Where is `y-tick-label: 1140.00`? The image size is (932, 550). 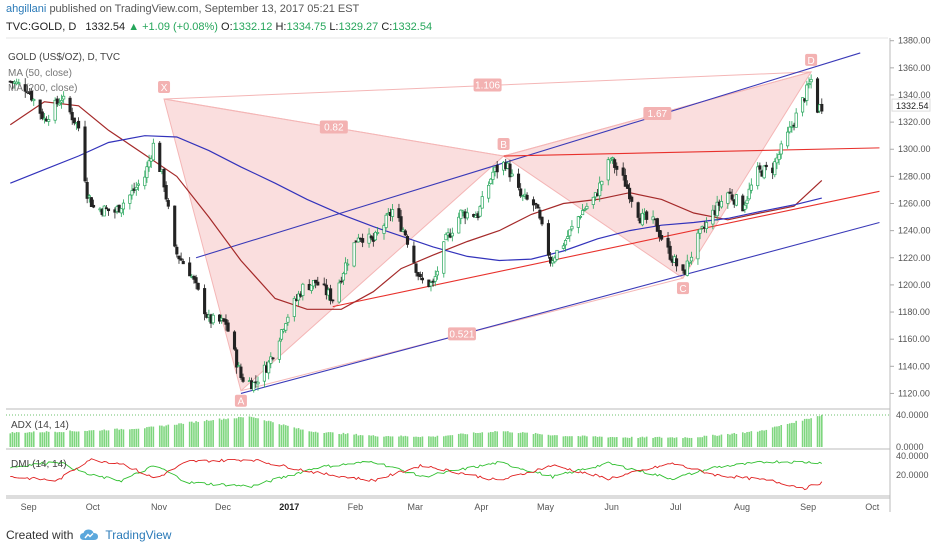 y-tick-label: 1140.00 is located at coordinates (914, 366).